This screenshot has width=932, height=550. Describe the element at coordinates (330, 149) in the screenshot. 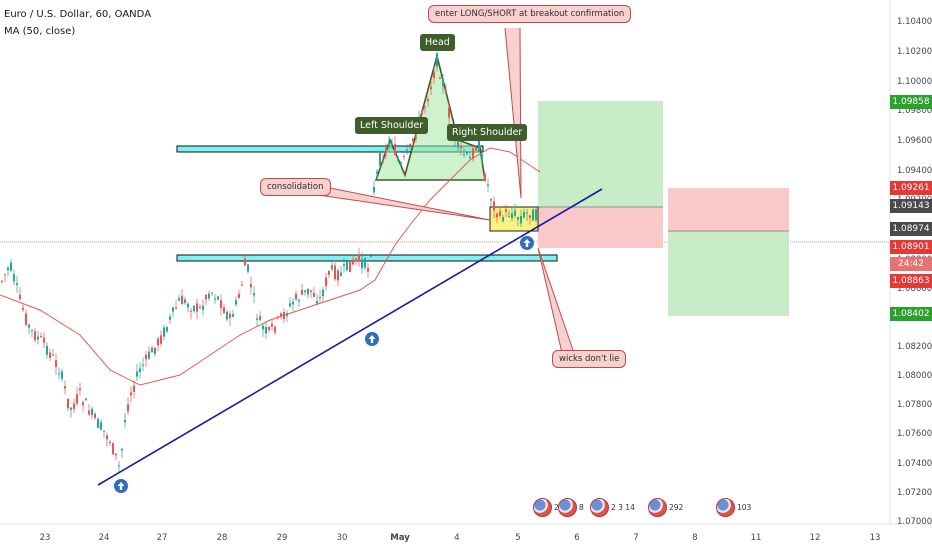

I see `neckline-top-box` at that location.